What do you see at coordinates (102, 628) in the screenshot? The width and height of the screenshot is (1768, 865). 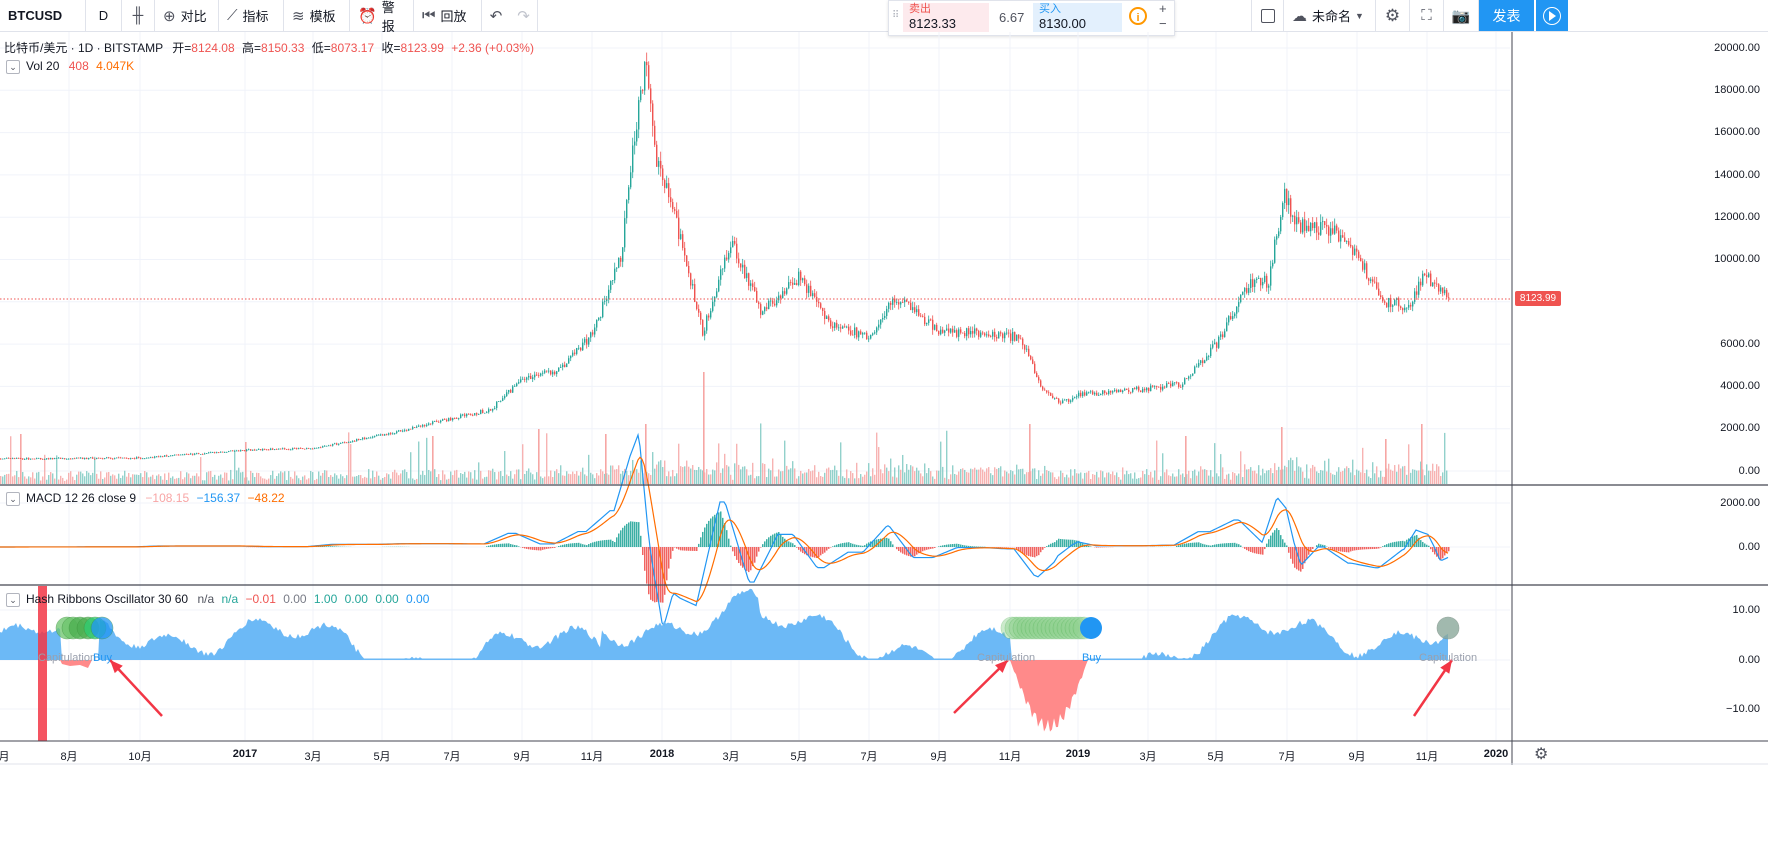 I see `buy-signal-marker` at bounding box center [102, 628].